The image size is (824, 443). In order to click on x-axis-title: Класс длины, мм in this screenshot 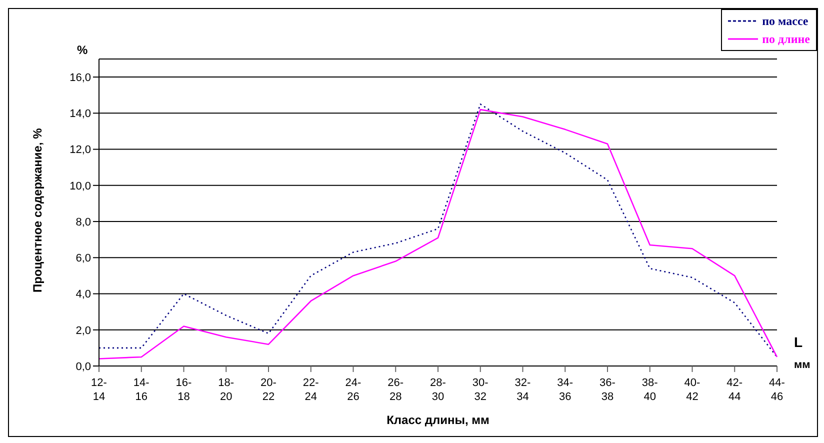, I will do `click(438, 420)`.